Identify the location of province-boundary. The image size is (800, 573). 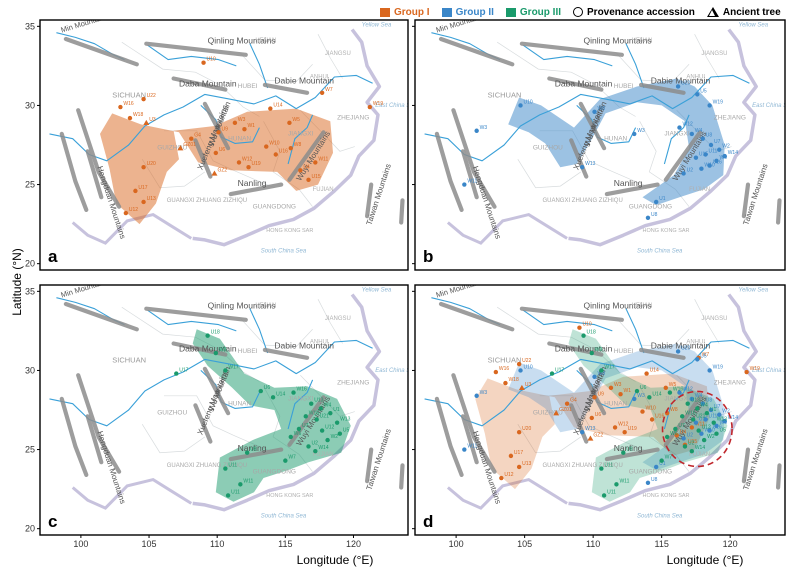
(653, 332).